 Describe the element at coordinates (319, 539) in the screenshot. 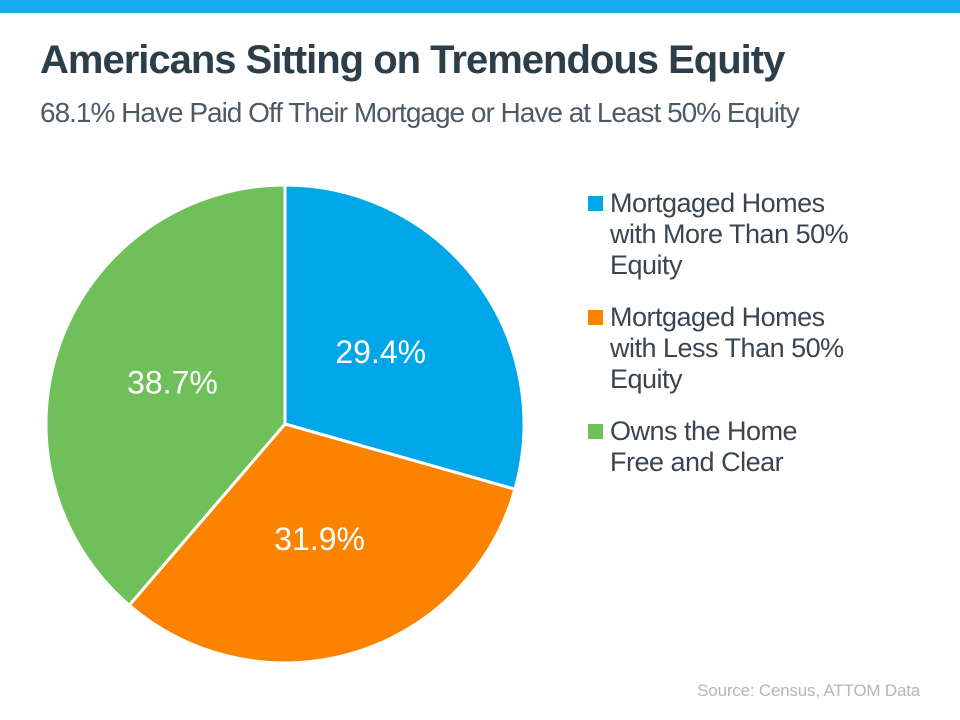

I see `pie-slice-label: 31.9%` at that location.